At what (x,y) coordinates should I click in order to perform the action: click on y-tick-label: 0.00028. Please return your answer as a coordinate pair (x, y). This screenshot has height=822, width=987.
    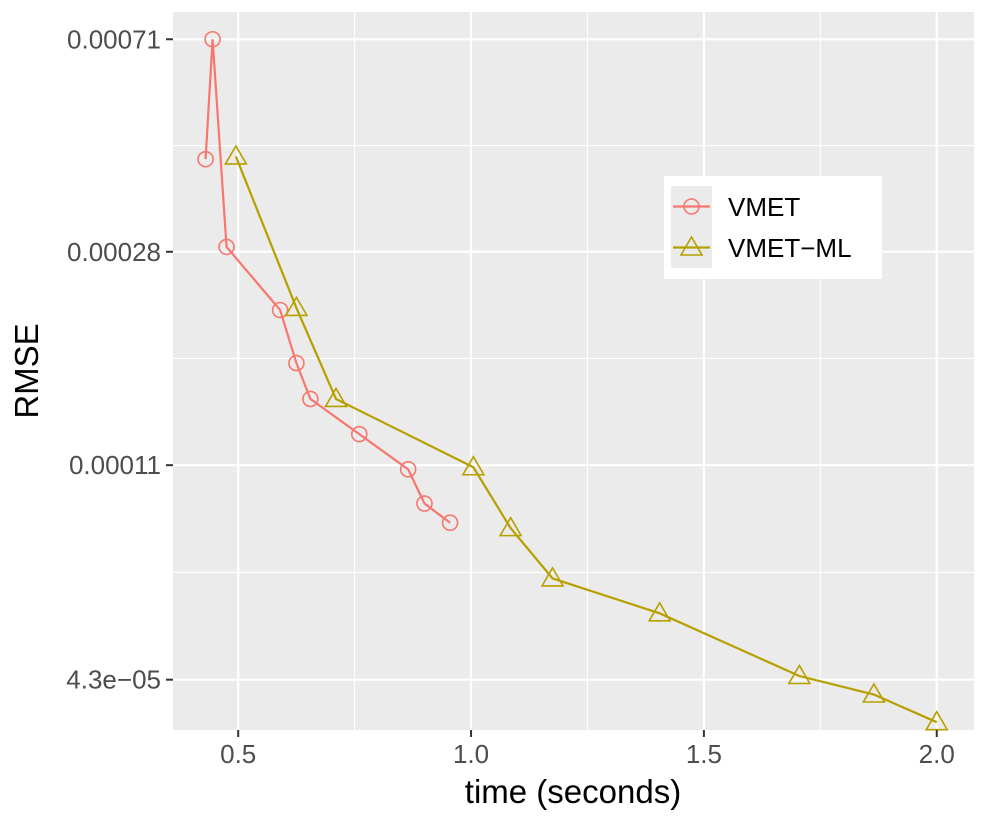
    Looking at the image, I should click on (114, 252).